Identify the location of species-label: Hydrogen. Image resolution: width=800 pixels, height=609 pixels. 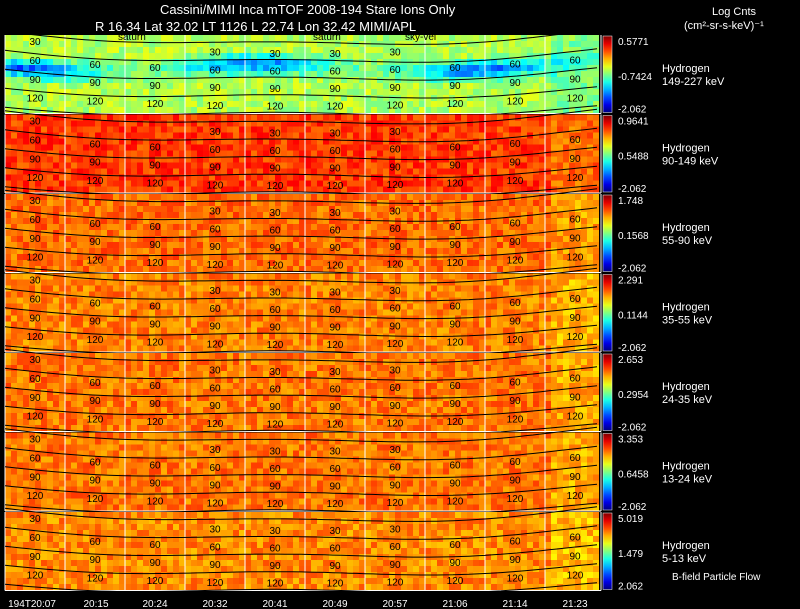
(686, 148).